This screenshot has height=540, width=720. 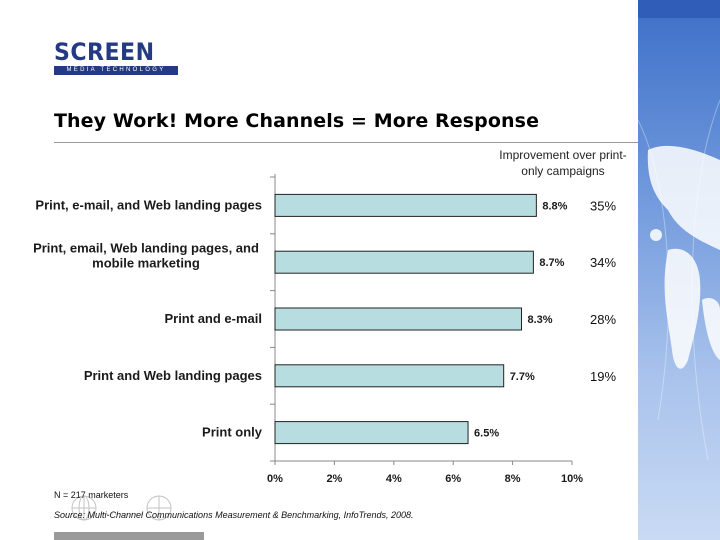 I want to click on x-tick-label: 6%, so click(x=453, y=479).